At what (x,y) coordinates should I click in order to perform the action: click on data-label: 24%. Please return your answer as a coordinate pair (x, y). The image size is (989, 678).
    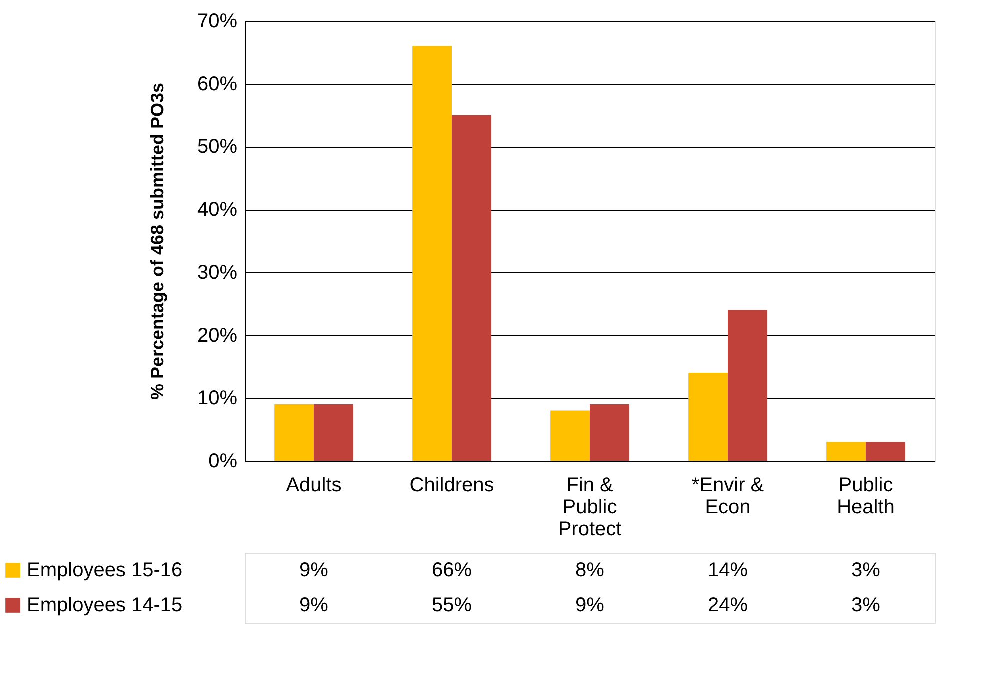
    Looking at the image, I should click on (728, 605).